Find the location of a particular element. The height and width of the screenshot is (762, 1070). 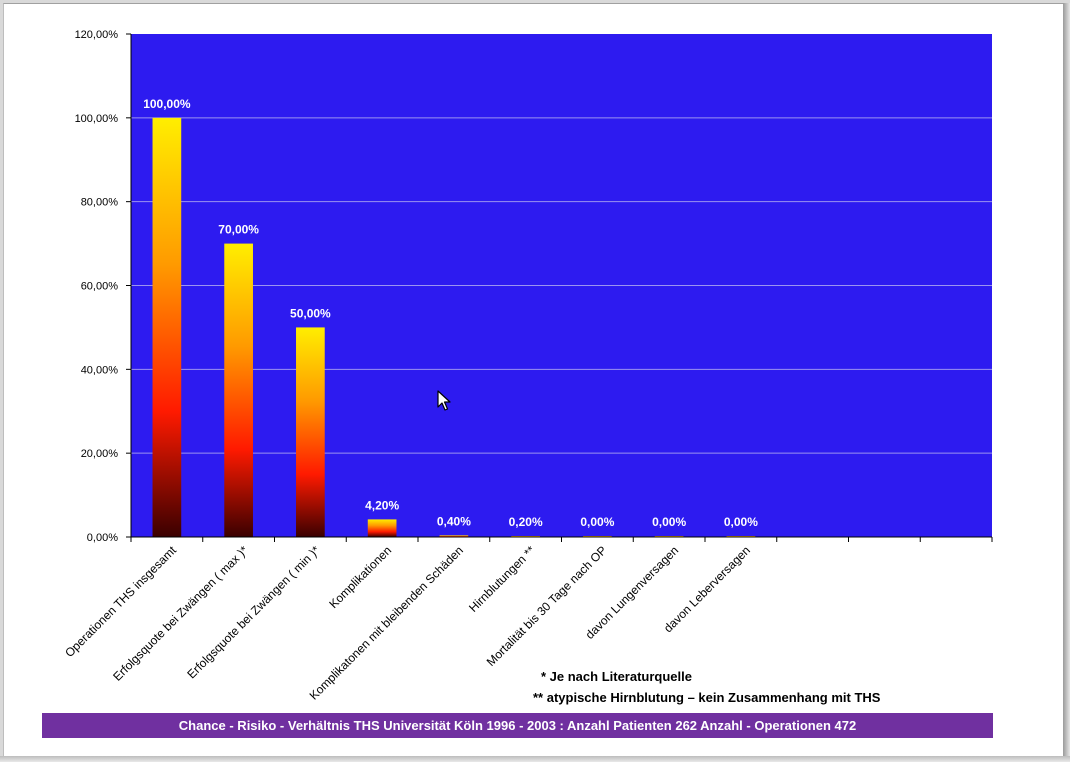

x-tick-label: Erfolgsquote bei Zwängen ( min )* is located at coordinates (253, 612).